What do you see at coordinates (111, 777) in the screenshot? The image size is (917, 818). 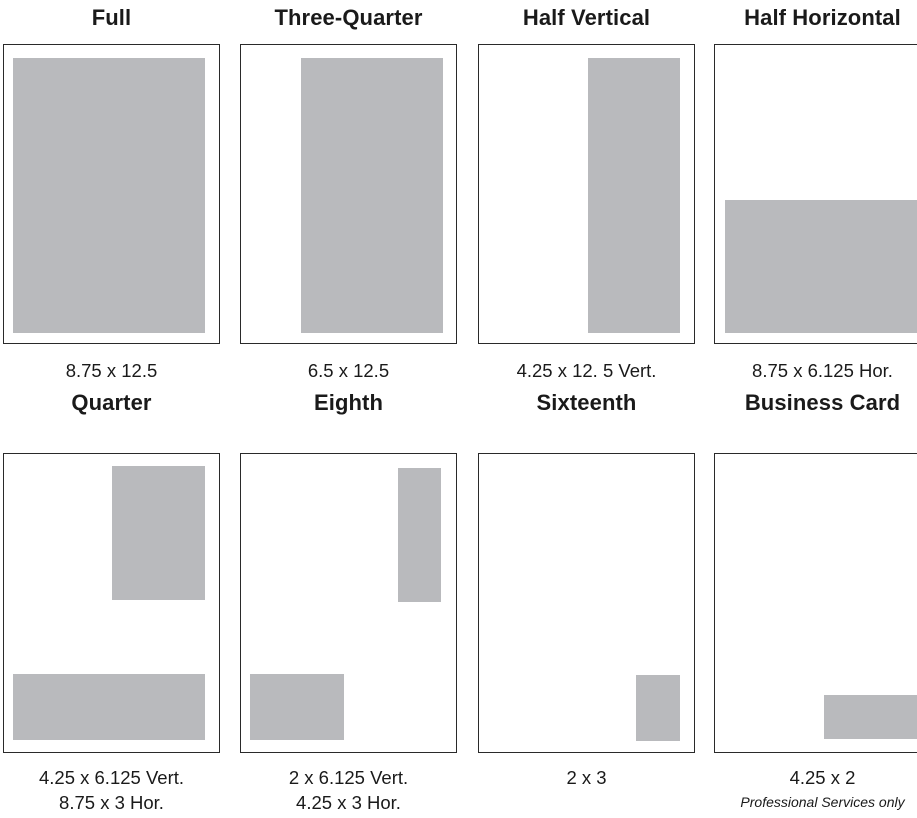 I see `vertical-dimensions: 4.25 x 6.125 Vert.` at bounding box center [111, 777].